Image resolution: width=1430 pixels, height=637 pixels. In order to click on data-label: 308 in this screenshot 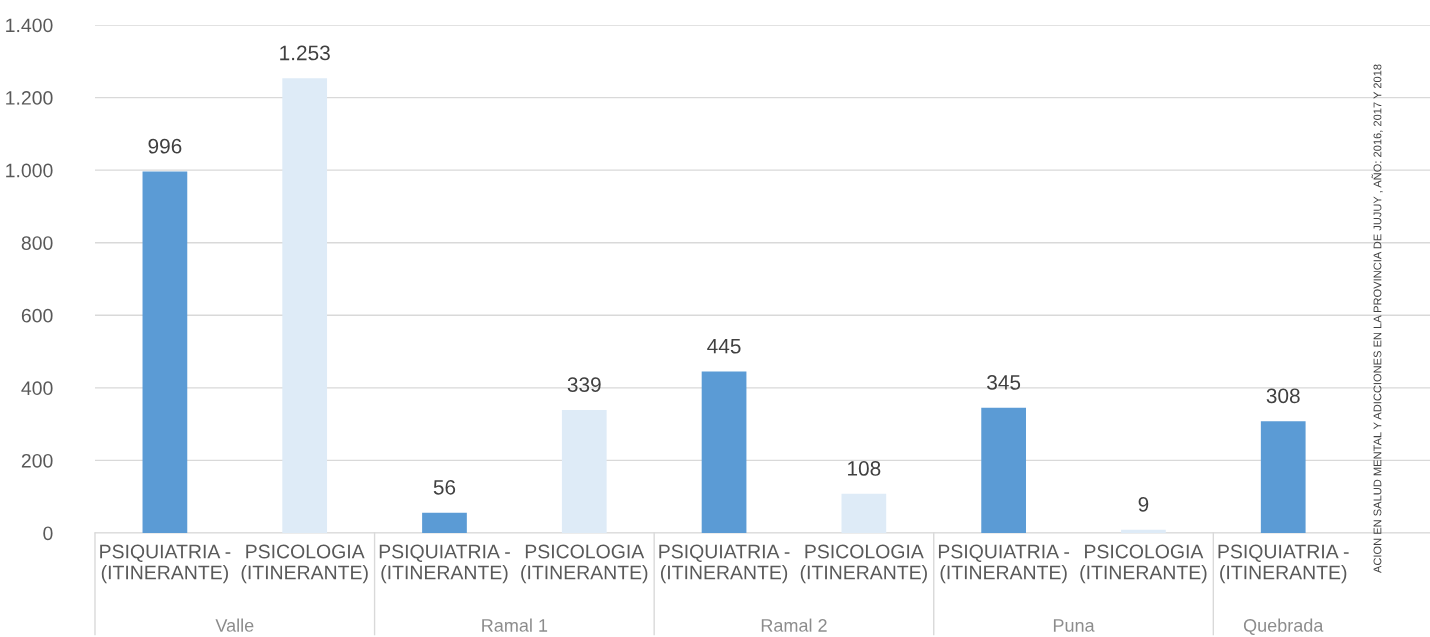, I will do `click(1283, 396)`.